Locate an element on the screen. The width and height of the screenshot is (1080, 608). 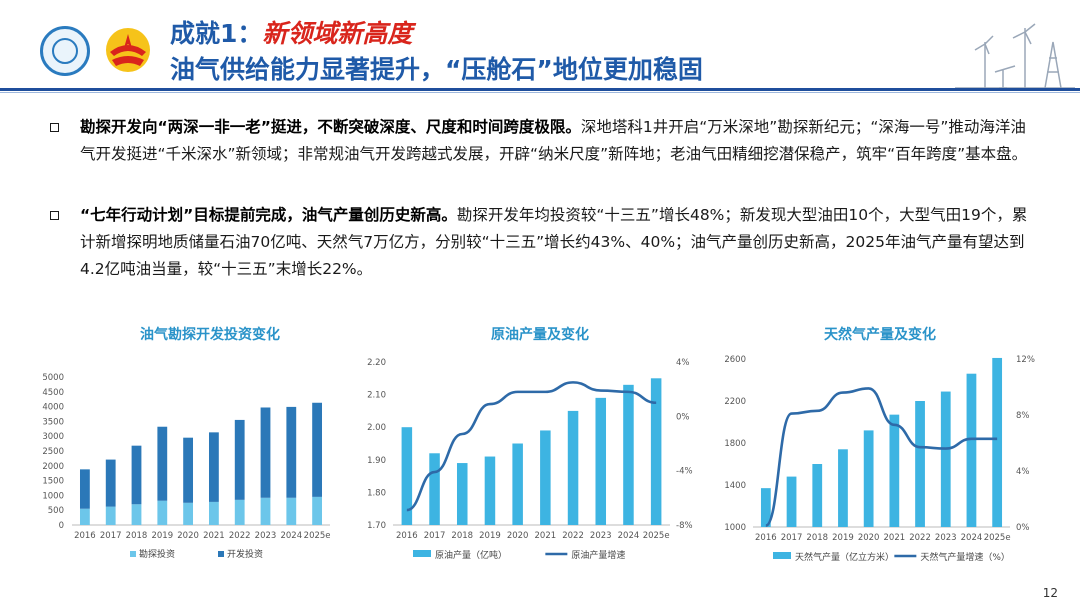
y-tick-label: 1500 is located at coordinates (53, 482).